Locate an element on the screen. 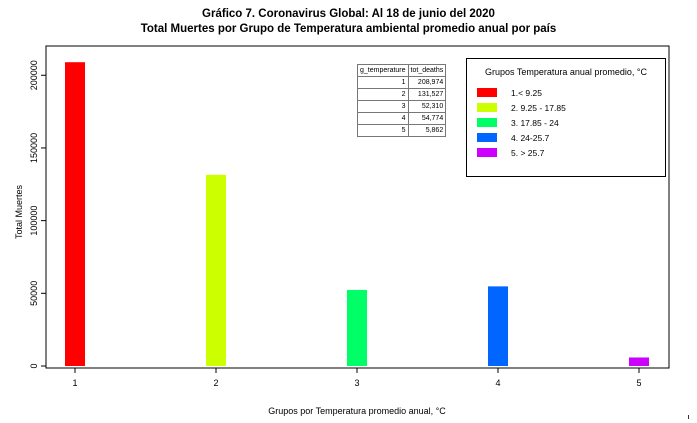 This screenshot has width=697, height=423. legend-item: 1.< 9.25 is located at coordinates (566, 92).